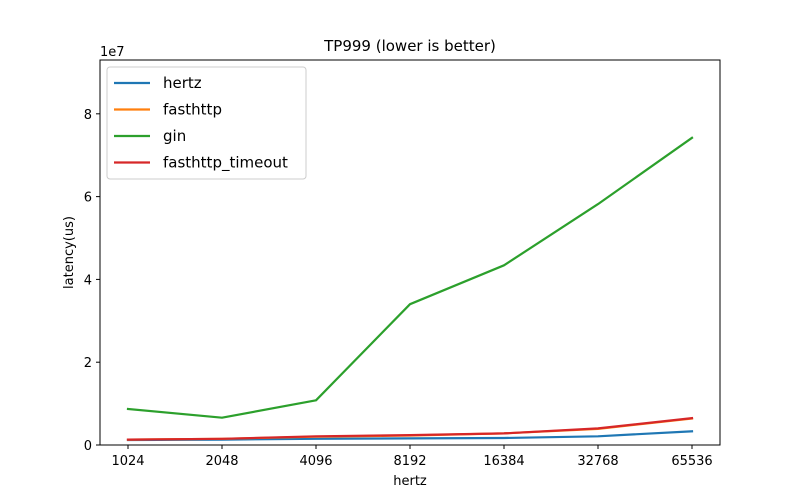  Describe the element at coordinates (88, 446) in the screenshot. I see `y-tick-label: 0` at that location.